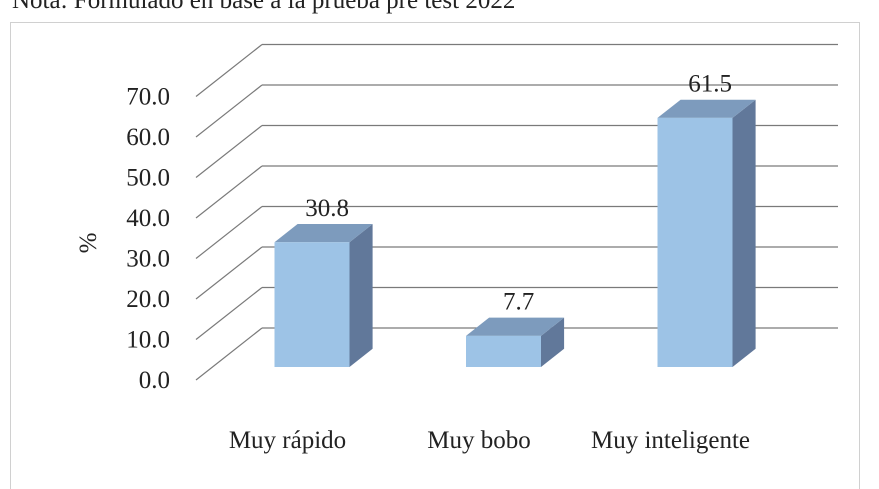  I want to click on x-tick-label: Muy rápido, so click(287, 440).